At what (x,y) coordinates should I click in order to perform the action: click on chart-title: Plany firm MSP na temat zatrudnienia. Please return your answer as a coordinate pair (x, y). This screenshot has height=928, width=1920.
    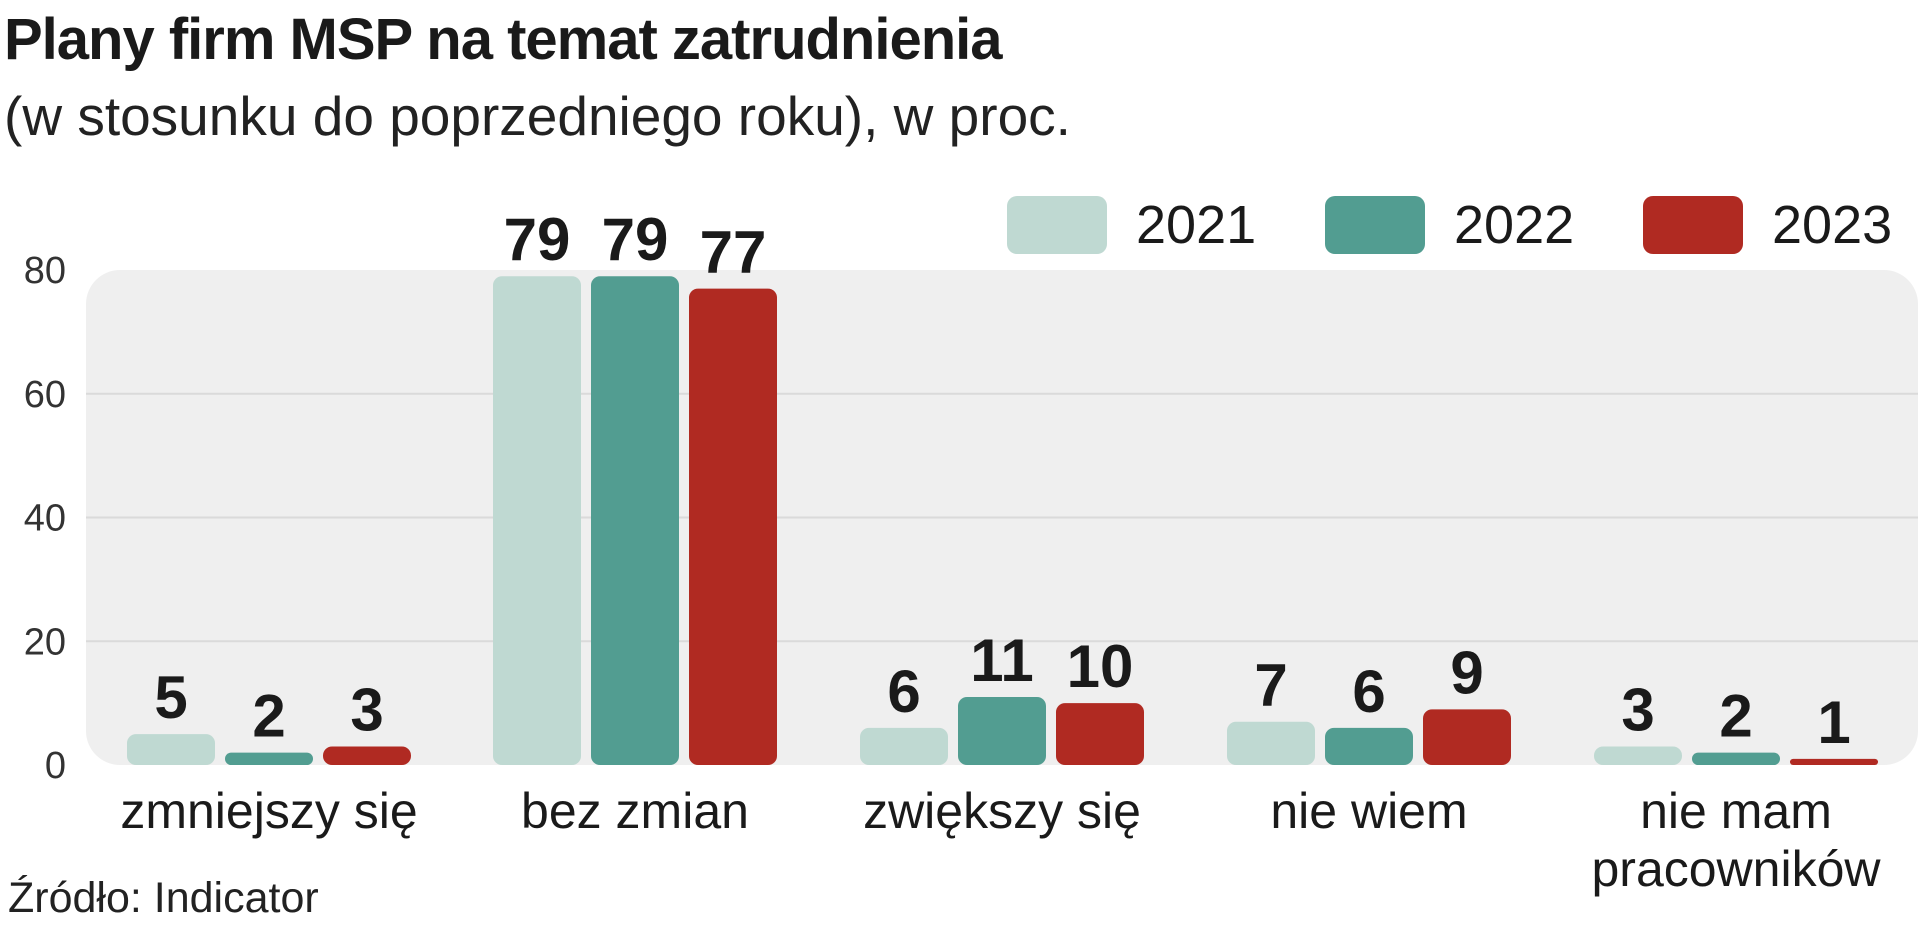
    Looking at the image, I should click on (503, 39).